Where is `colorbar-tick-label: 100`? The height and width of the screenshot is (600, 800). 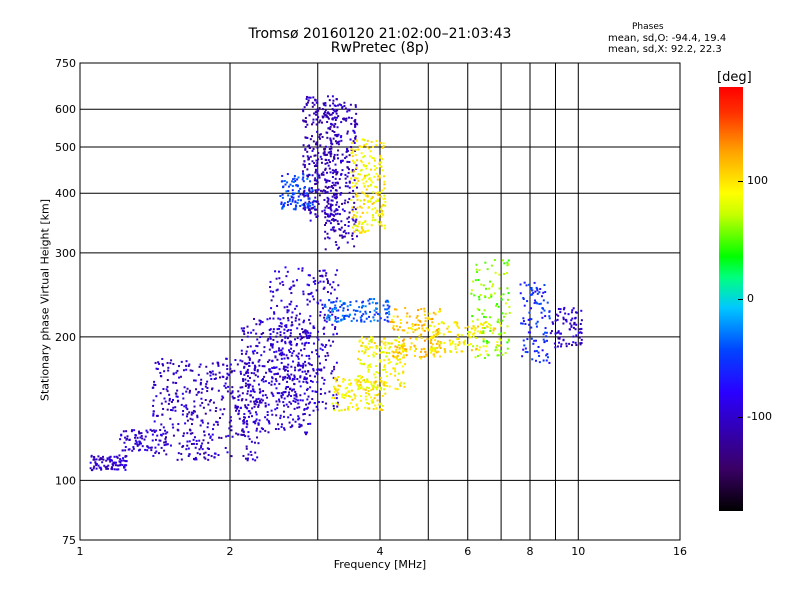
colorbar-tick-label: 100 is located at coordinates (757, 181).